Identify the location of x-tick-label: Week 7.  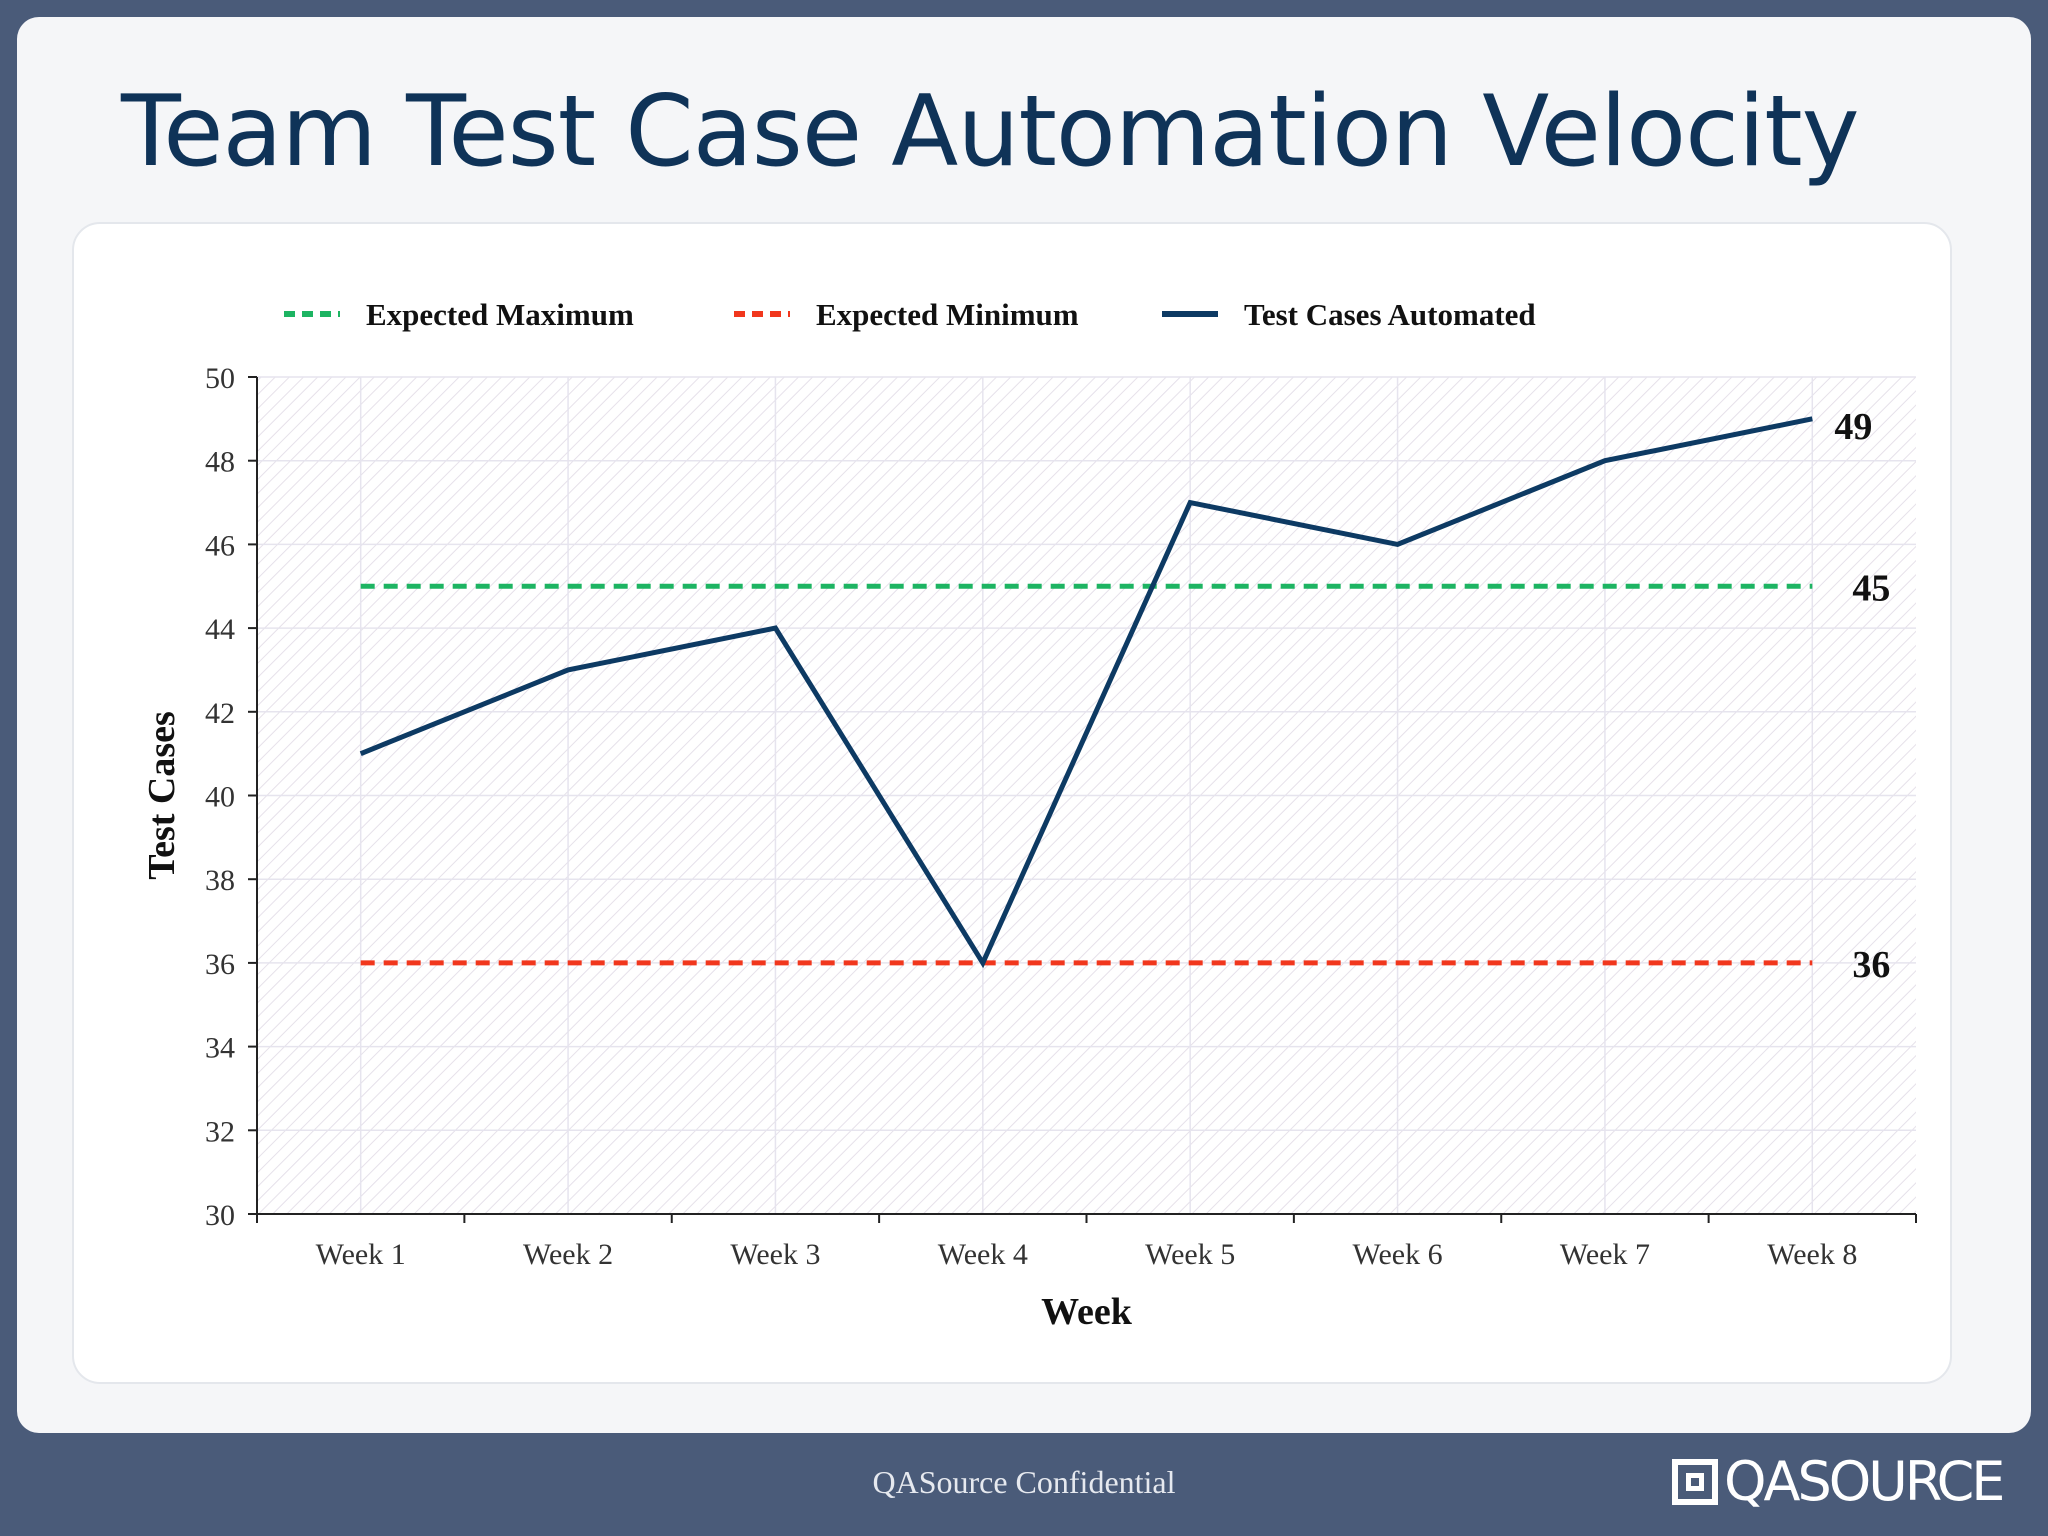
(1605, 1254).